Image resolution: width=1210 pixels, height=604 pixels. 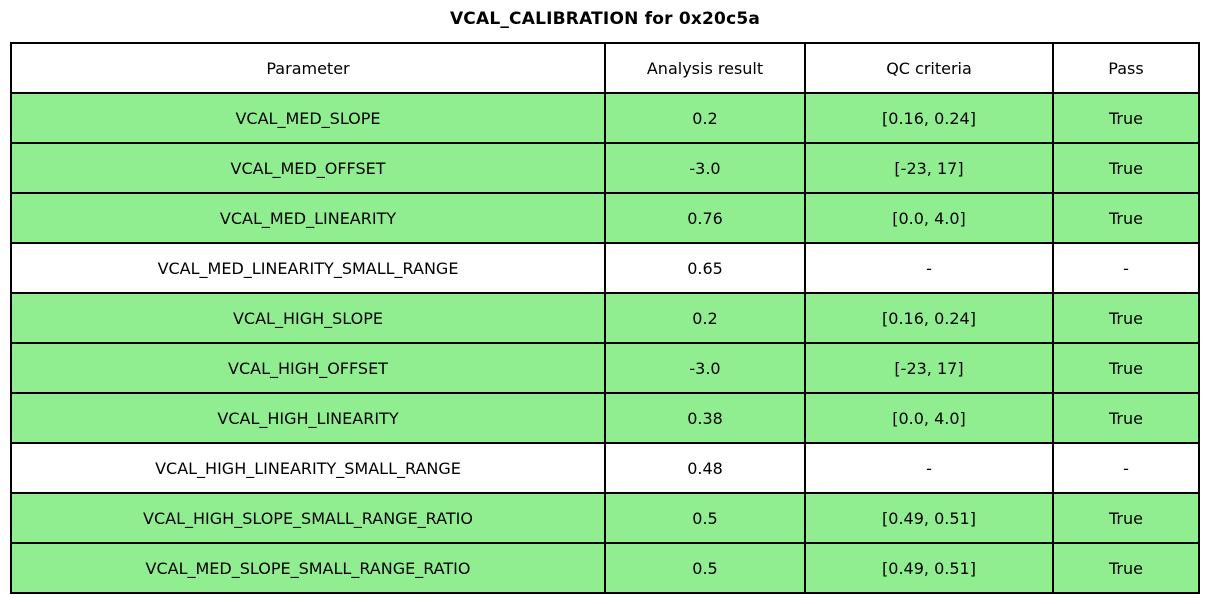 I want to click on cell-parameter: VCAL_HIGH_OFFSET, so click(x=308, y=368).